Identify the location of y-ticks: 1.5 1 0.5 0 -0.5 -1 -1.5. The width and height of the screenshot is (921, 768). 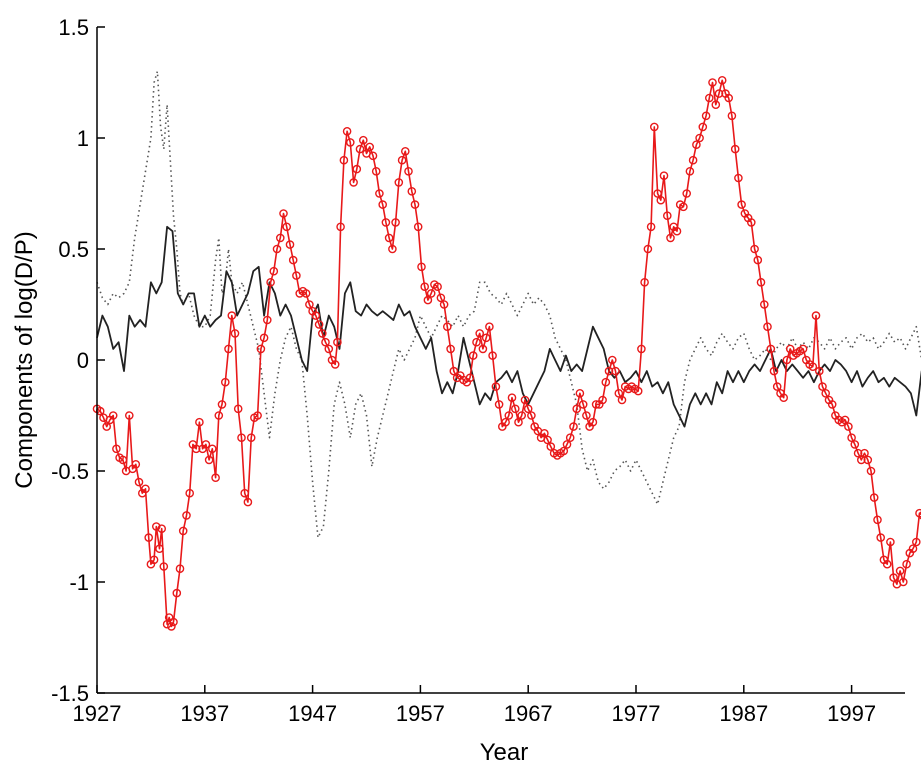
(78, 360).